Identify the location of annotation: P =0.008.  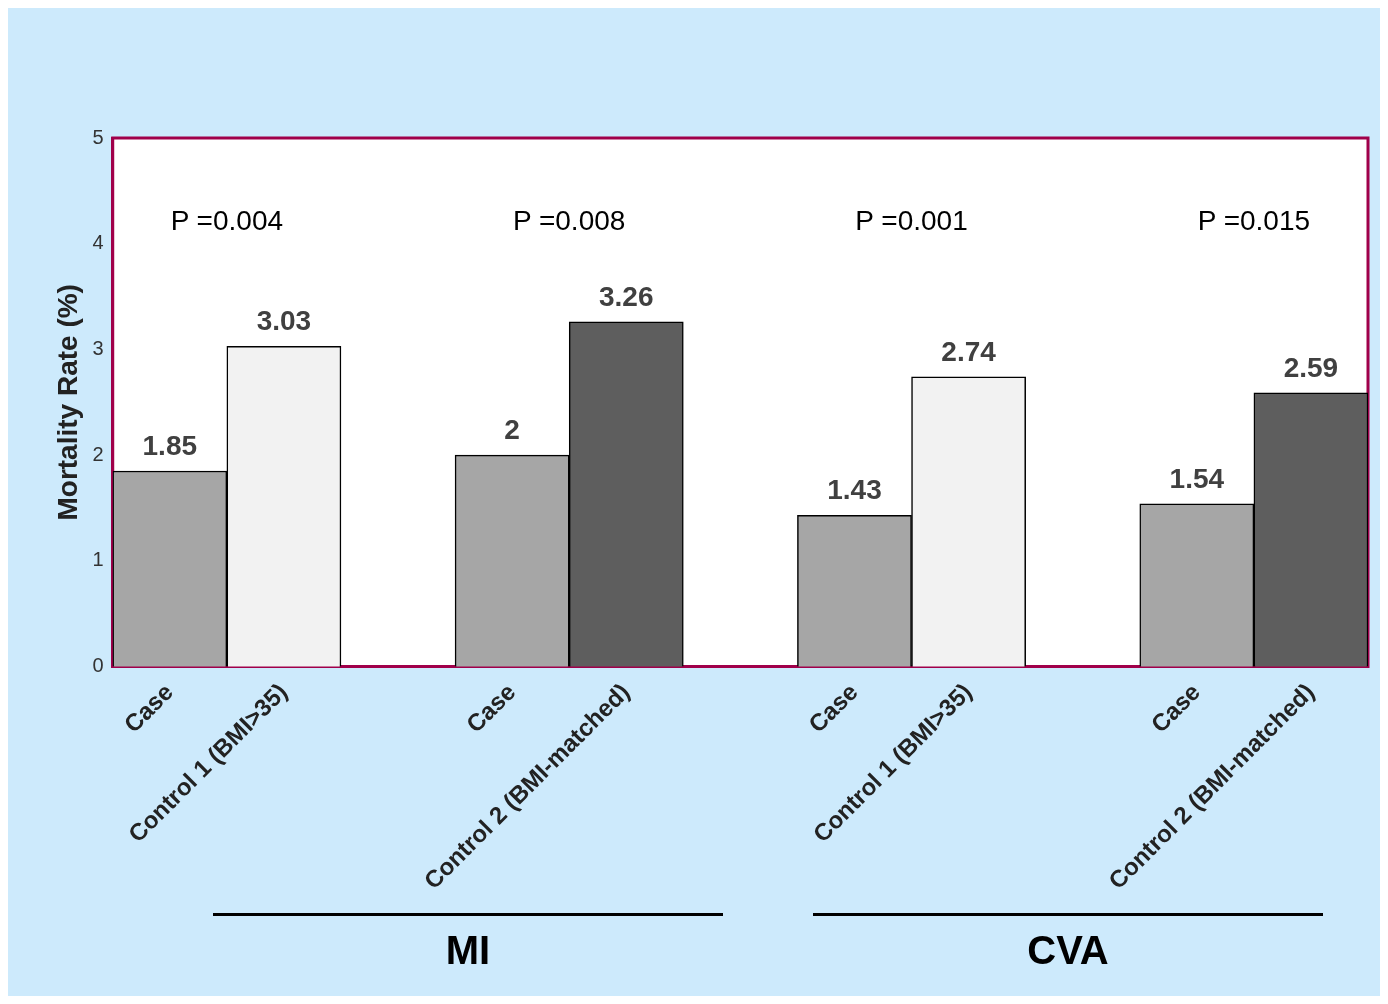
(569, 221).